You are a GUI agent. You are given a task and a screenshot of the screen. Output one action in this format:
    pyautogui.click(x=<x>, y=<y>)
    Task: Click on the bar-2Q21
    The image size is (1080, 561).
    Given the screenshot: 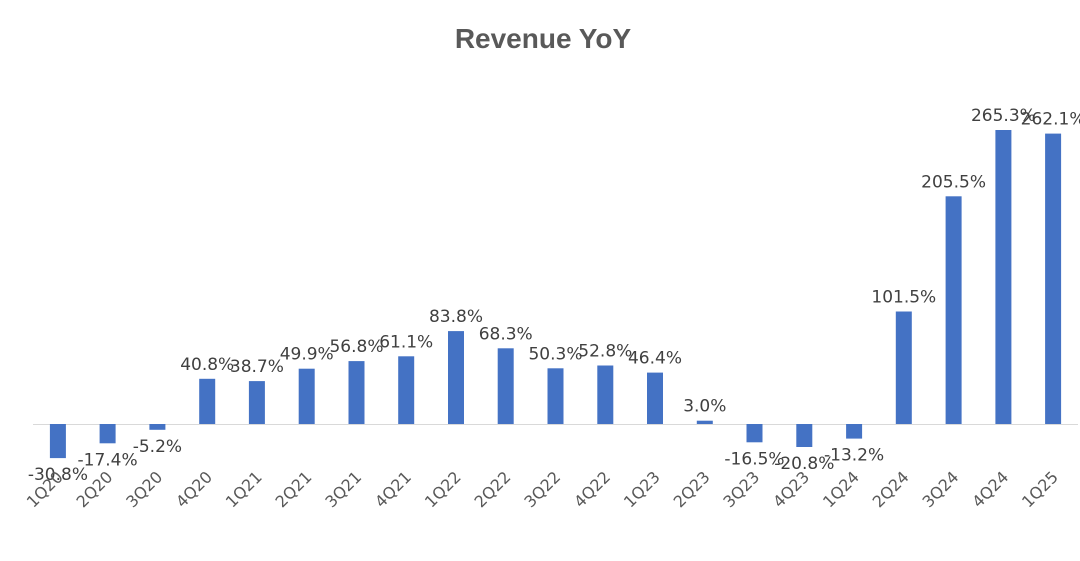 What is the action you would take?
    pyautogui.click(x=306, y=396)
    